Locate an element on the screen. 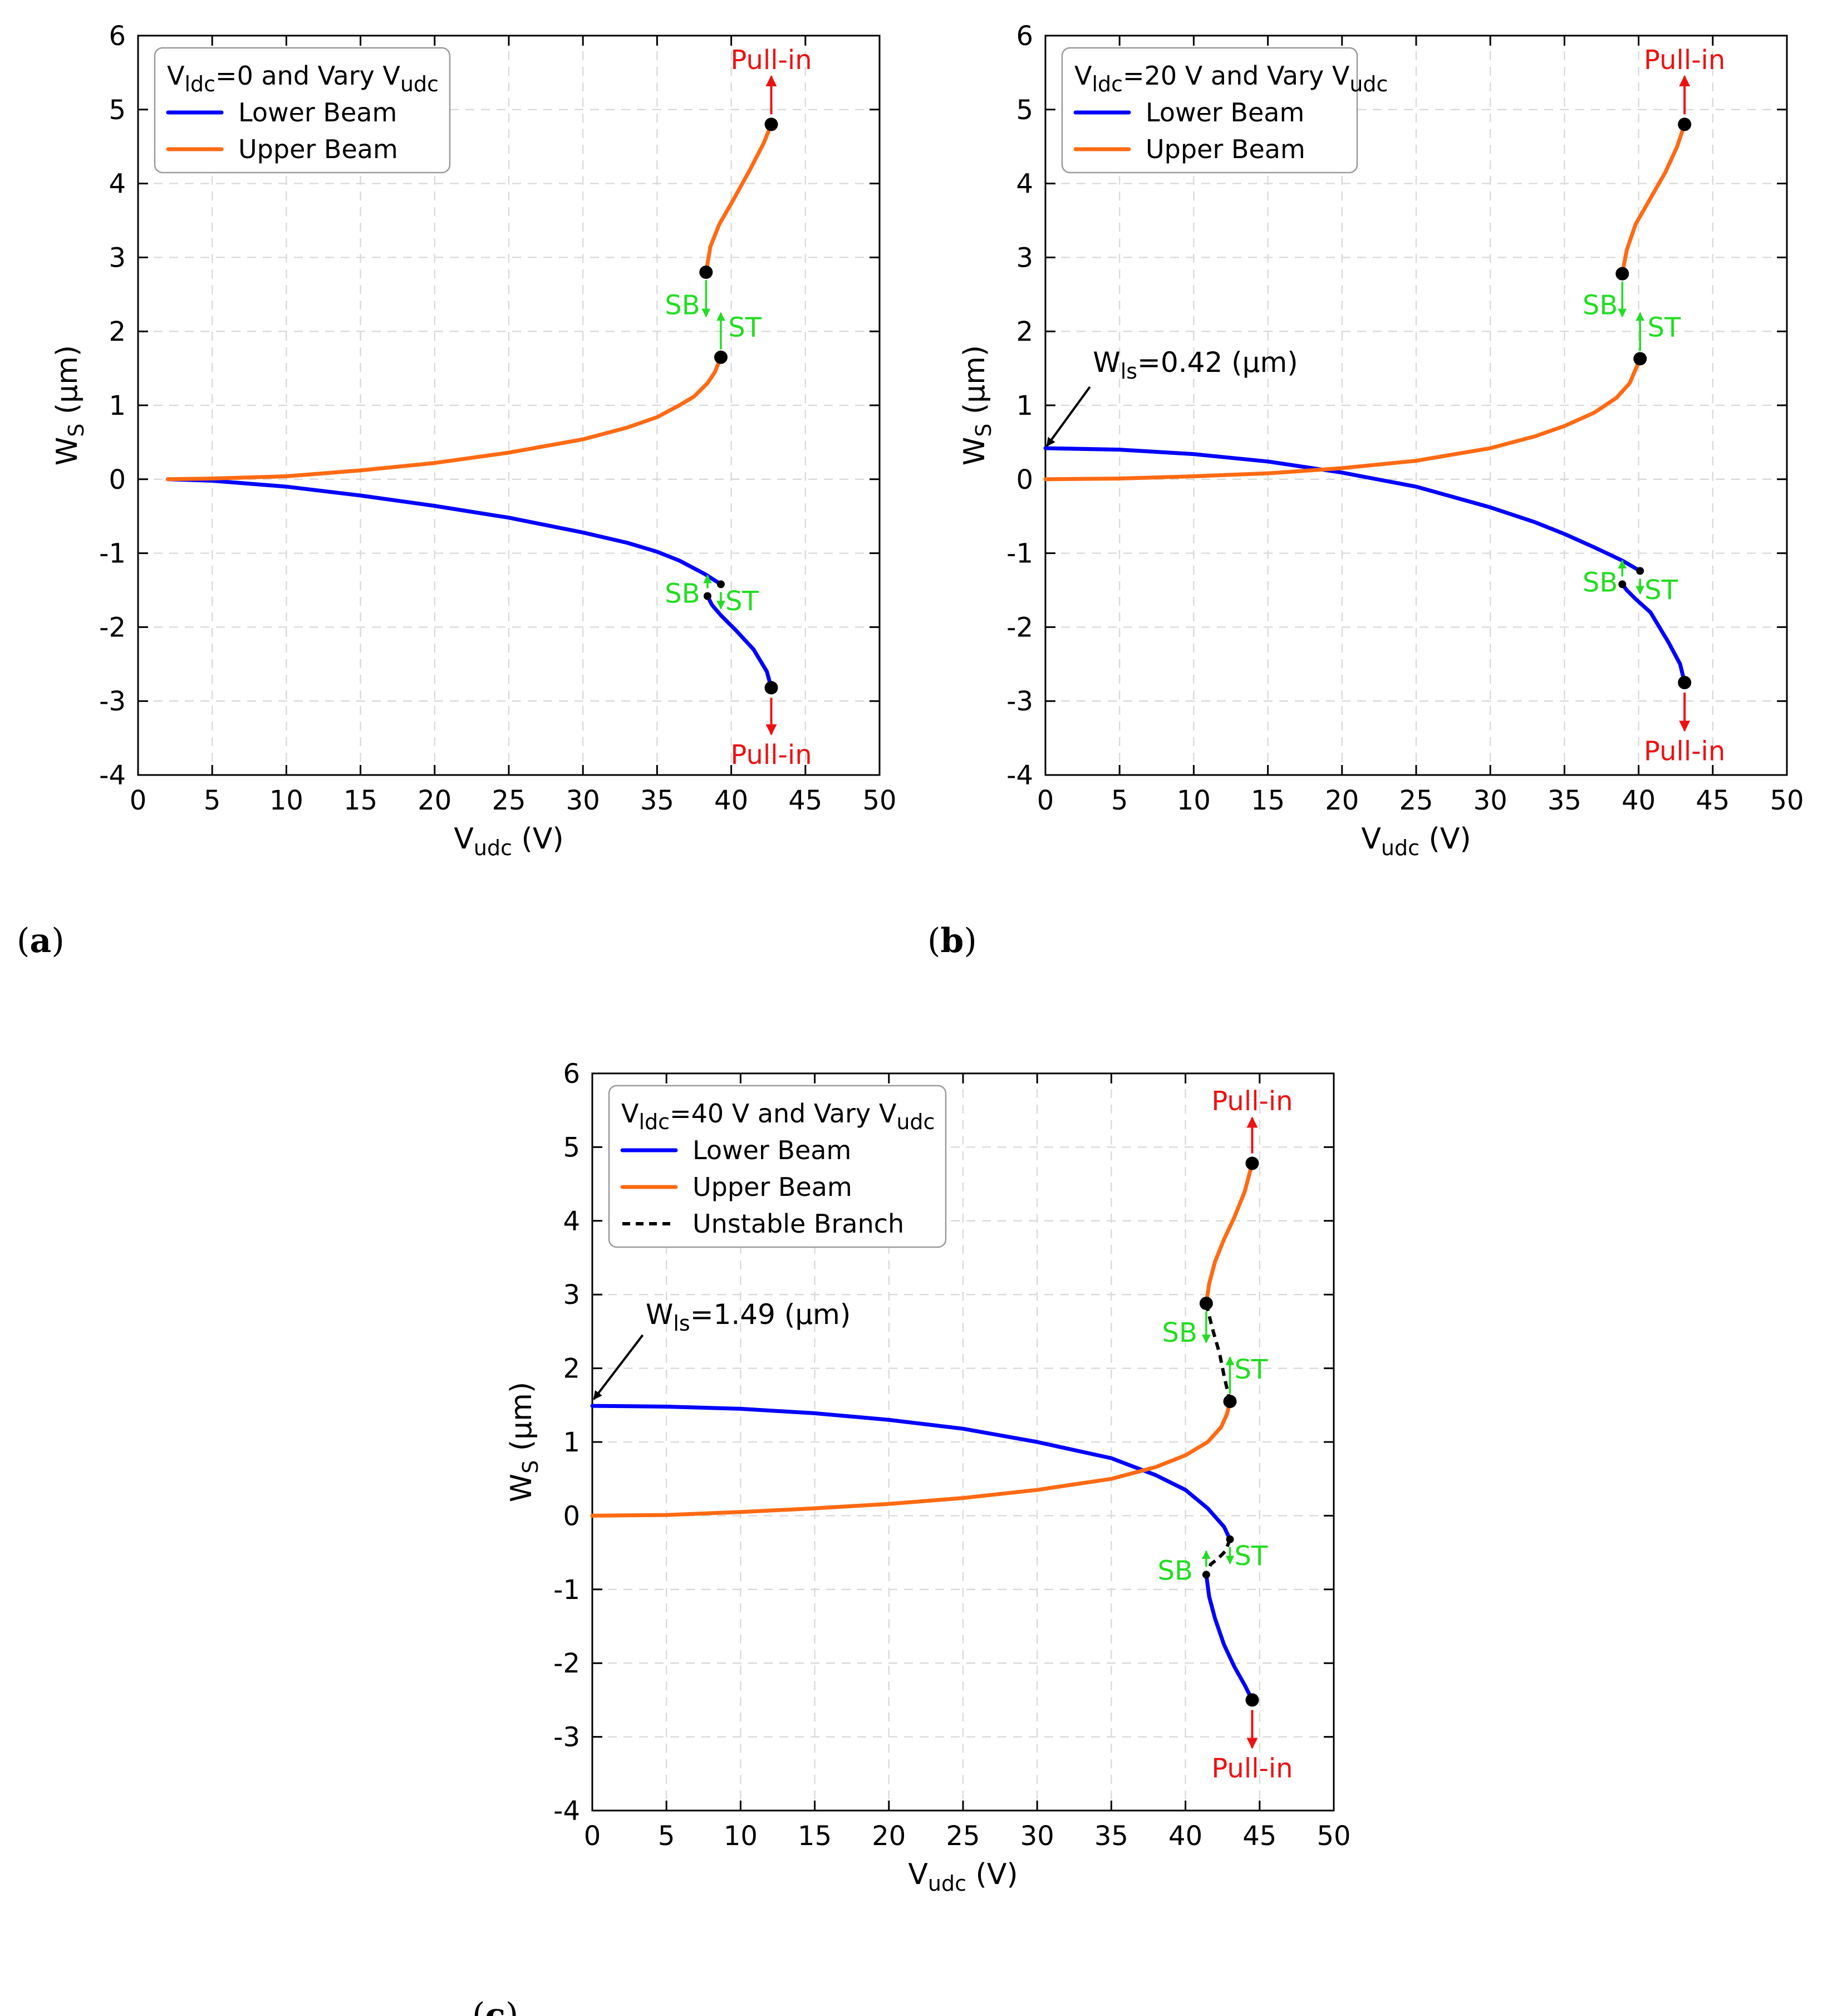 The image size is (1837, 2016). stability-label-3: ST is located at coordinates (745, 328).